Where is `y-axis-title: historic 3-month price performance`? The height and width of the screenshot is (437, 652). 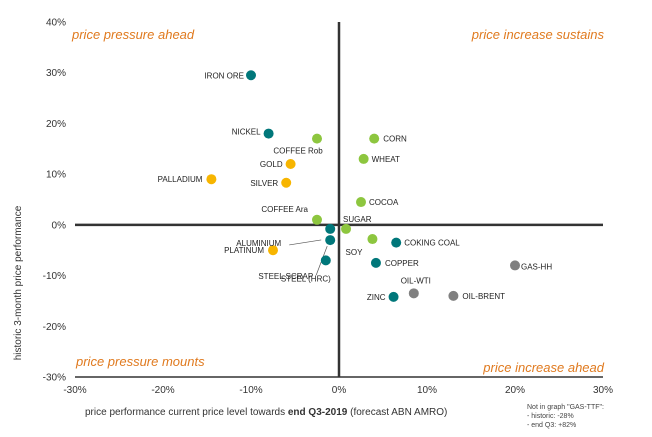
y-axis-title: historic 3-month price performance is located at coordinates (18, 282).